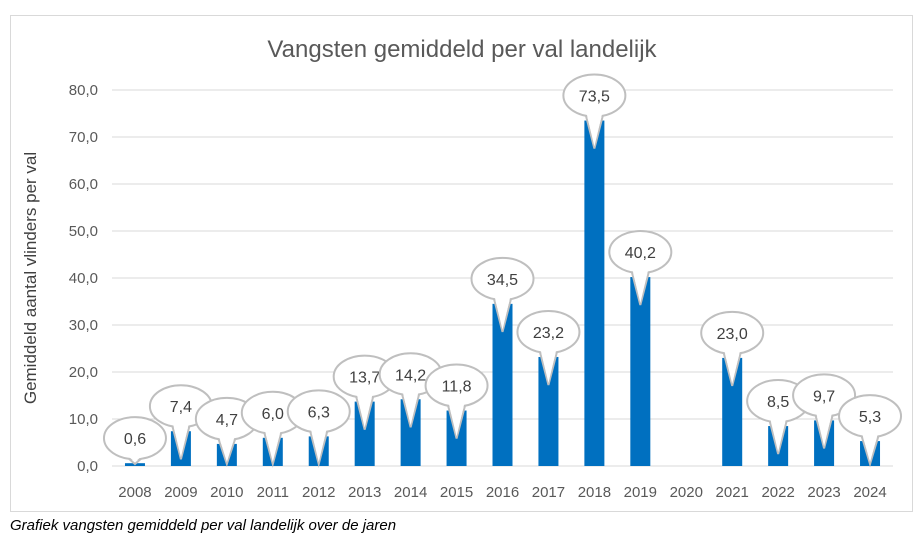 Image resolution: width=924 pixels, height=540 pixels. Describe the element at coordinates (462, 49) in the screenshot. I see `chart-title: Vangsten gemiddeld per val landelijk` at that location.